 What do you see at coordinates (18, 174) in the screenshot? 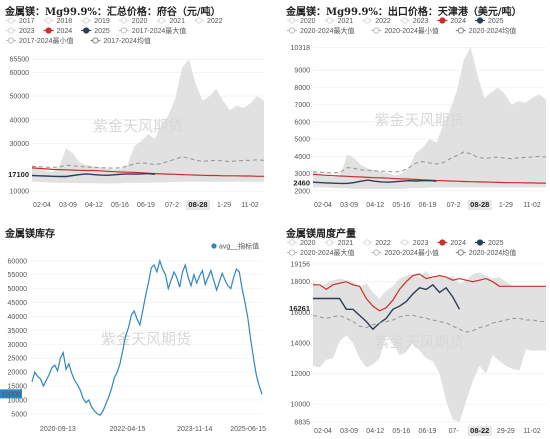
I see `y-tick-highlight: 17100` at bounding box center [18, 174].